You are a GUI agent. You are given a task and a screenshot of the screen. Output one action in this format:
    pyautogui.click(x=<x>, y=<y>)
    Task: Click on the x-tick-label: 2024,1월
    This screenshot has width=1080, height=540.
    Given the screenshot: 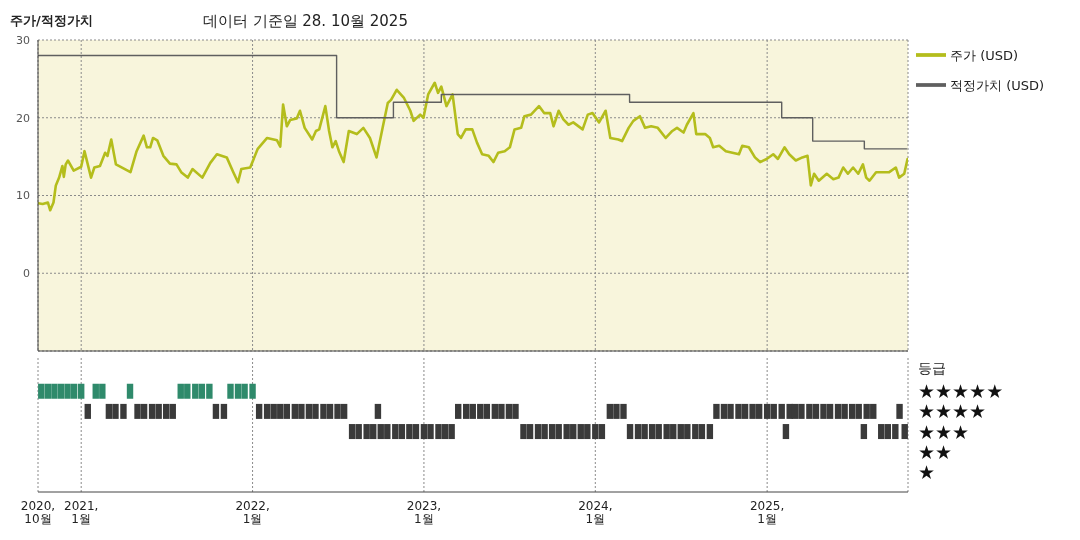 What is the action you would take?
    pyautogui.click(x=595, y=512)
    